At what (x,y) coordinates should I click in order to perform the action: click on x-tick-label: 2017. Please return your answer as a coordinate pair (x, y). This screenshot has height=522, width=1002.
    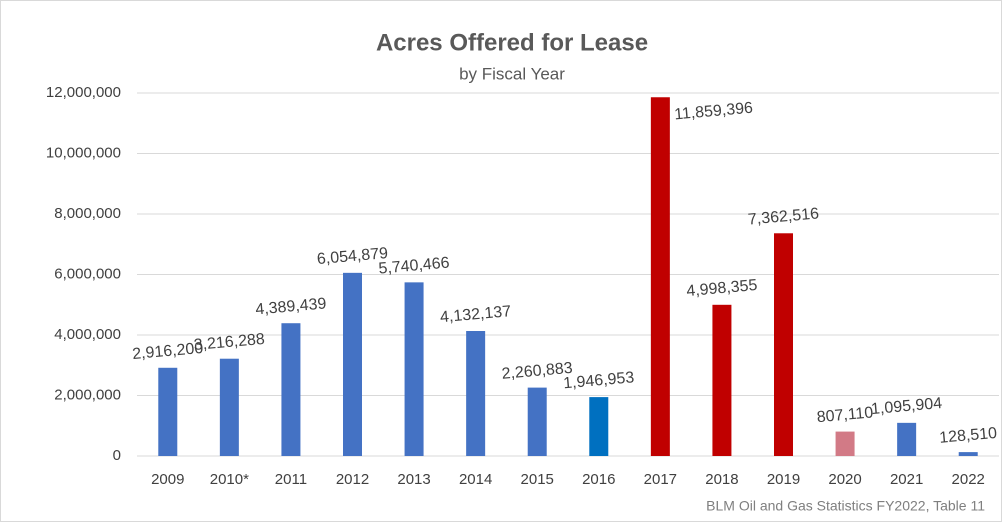
    Looking at the image, I should click on (660, 479).